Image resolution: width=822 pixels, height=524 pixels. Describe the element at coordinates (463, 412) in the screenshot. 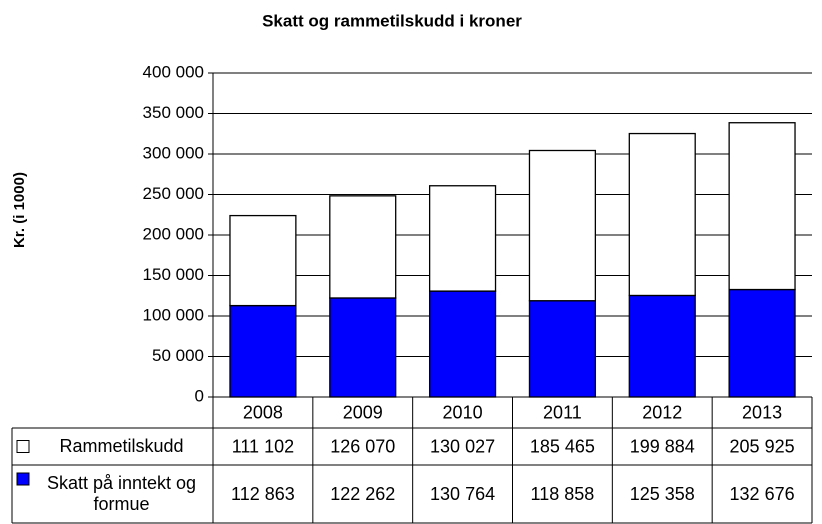

I see `x-tick-label: 2010` at that location.